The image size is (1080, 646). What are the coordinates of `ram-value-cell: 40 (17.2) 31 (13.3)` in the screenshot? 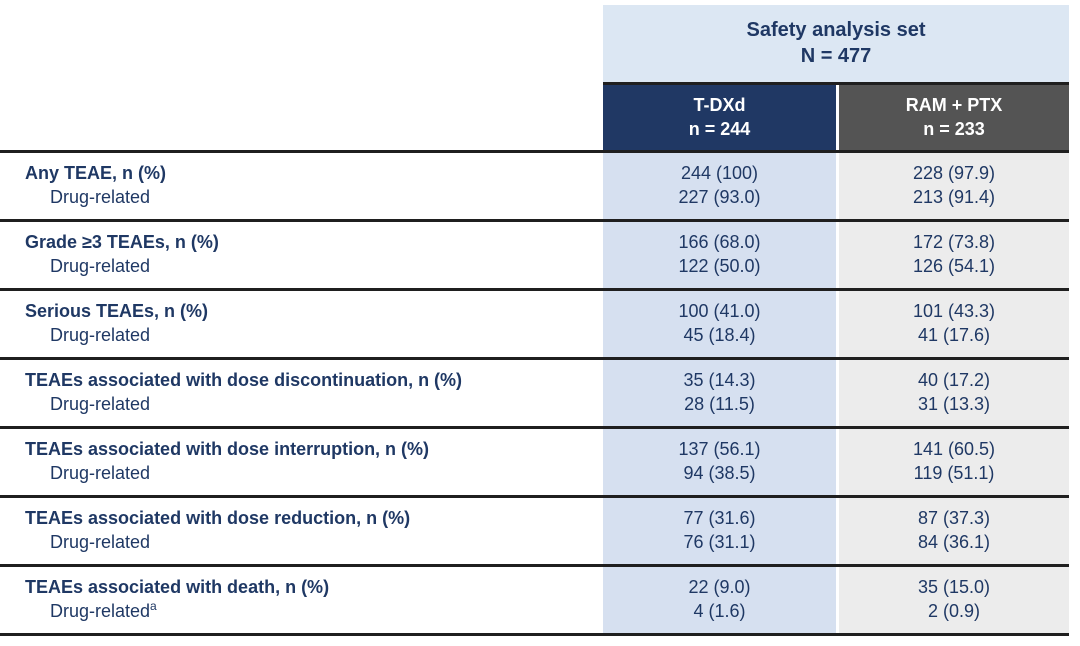 It's located at (954, 393).